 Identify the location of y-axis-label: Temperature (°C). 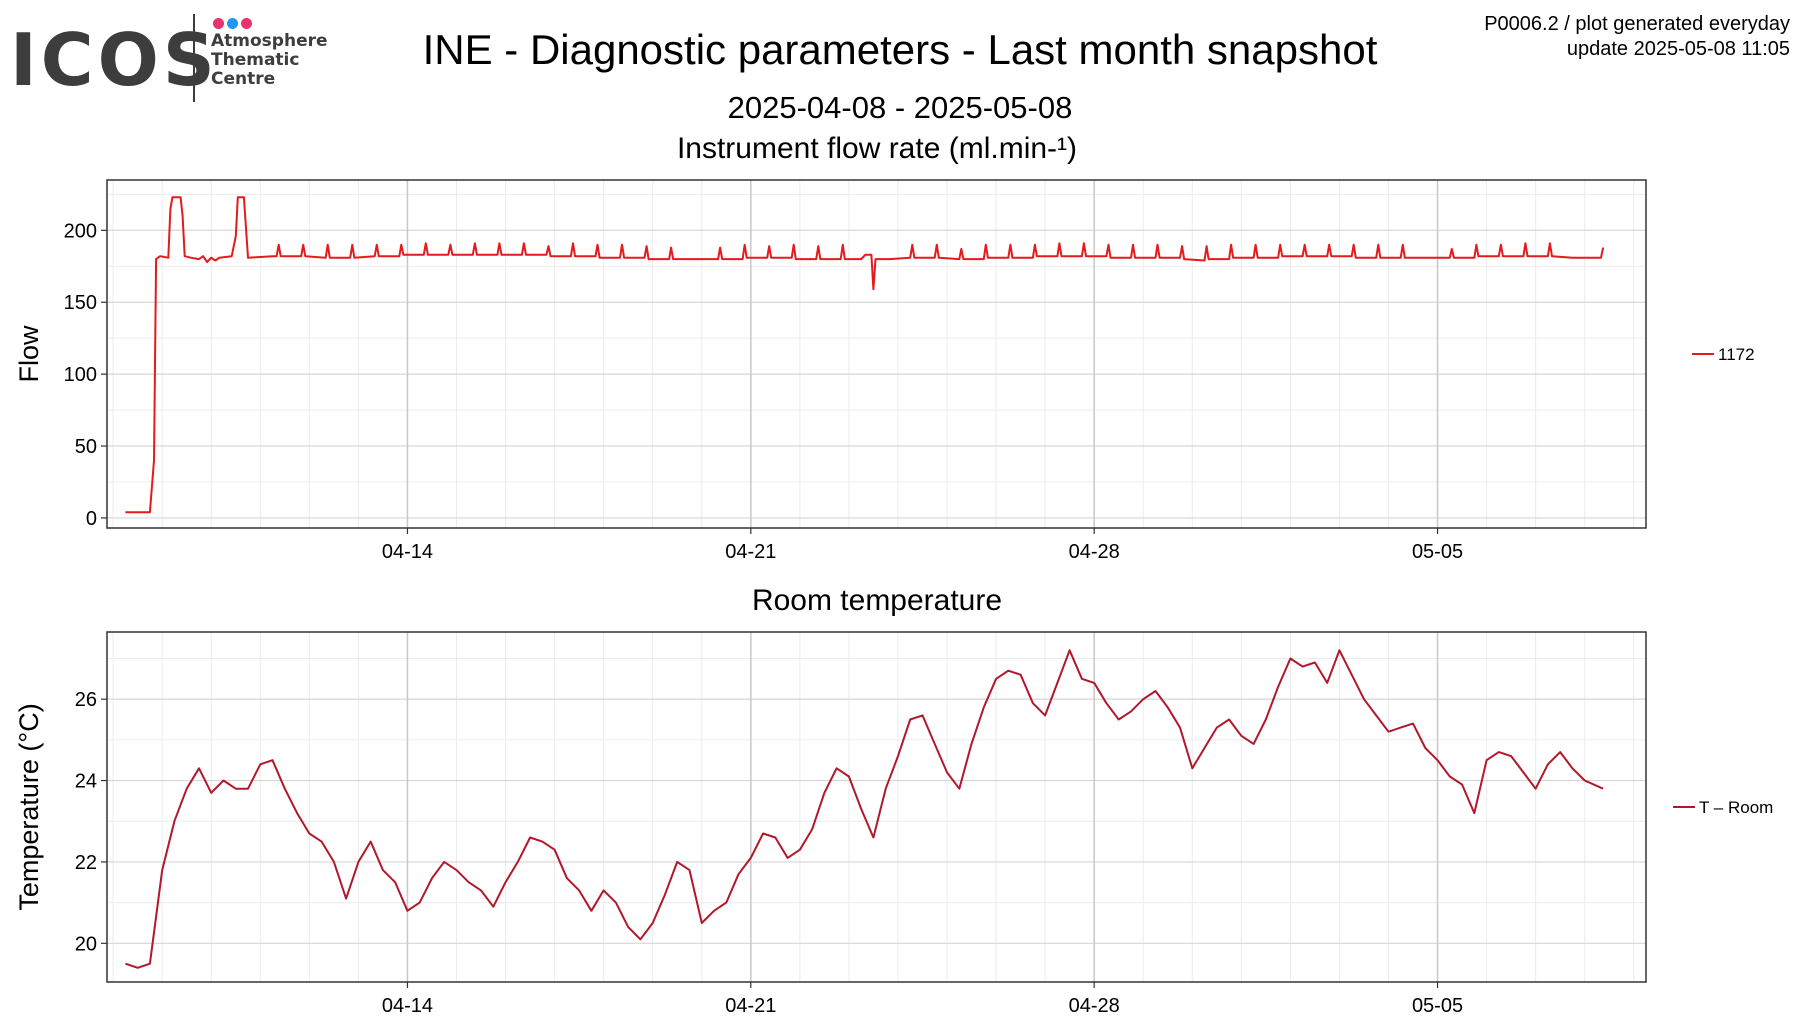
(29, 806).